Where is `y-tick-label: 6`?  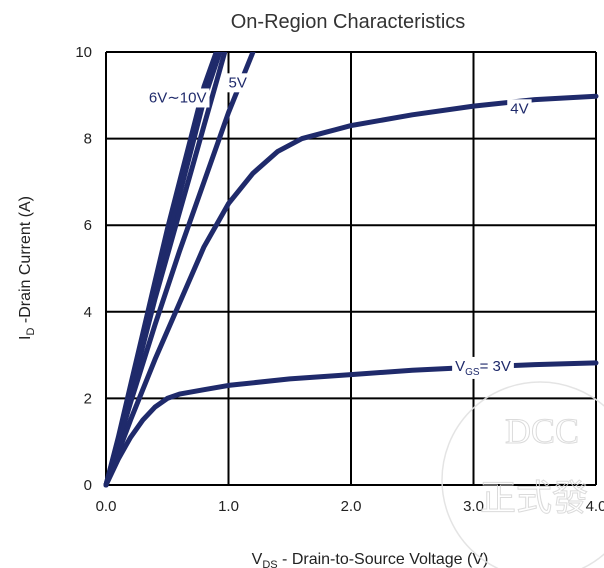 y-tick-label: 6 is located at coordinates (88, 225).